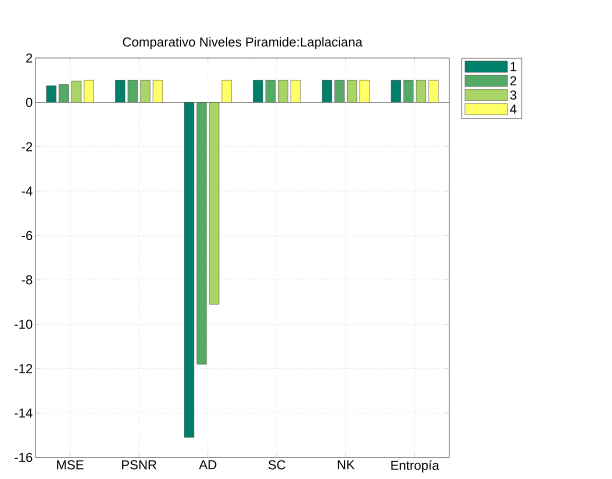 This screenshot has width=612, height=479. Describe the element at coordinates (513, 67) in the screenshot. I see `legend-label: 1` at that location.